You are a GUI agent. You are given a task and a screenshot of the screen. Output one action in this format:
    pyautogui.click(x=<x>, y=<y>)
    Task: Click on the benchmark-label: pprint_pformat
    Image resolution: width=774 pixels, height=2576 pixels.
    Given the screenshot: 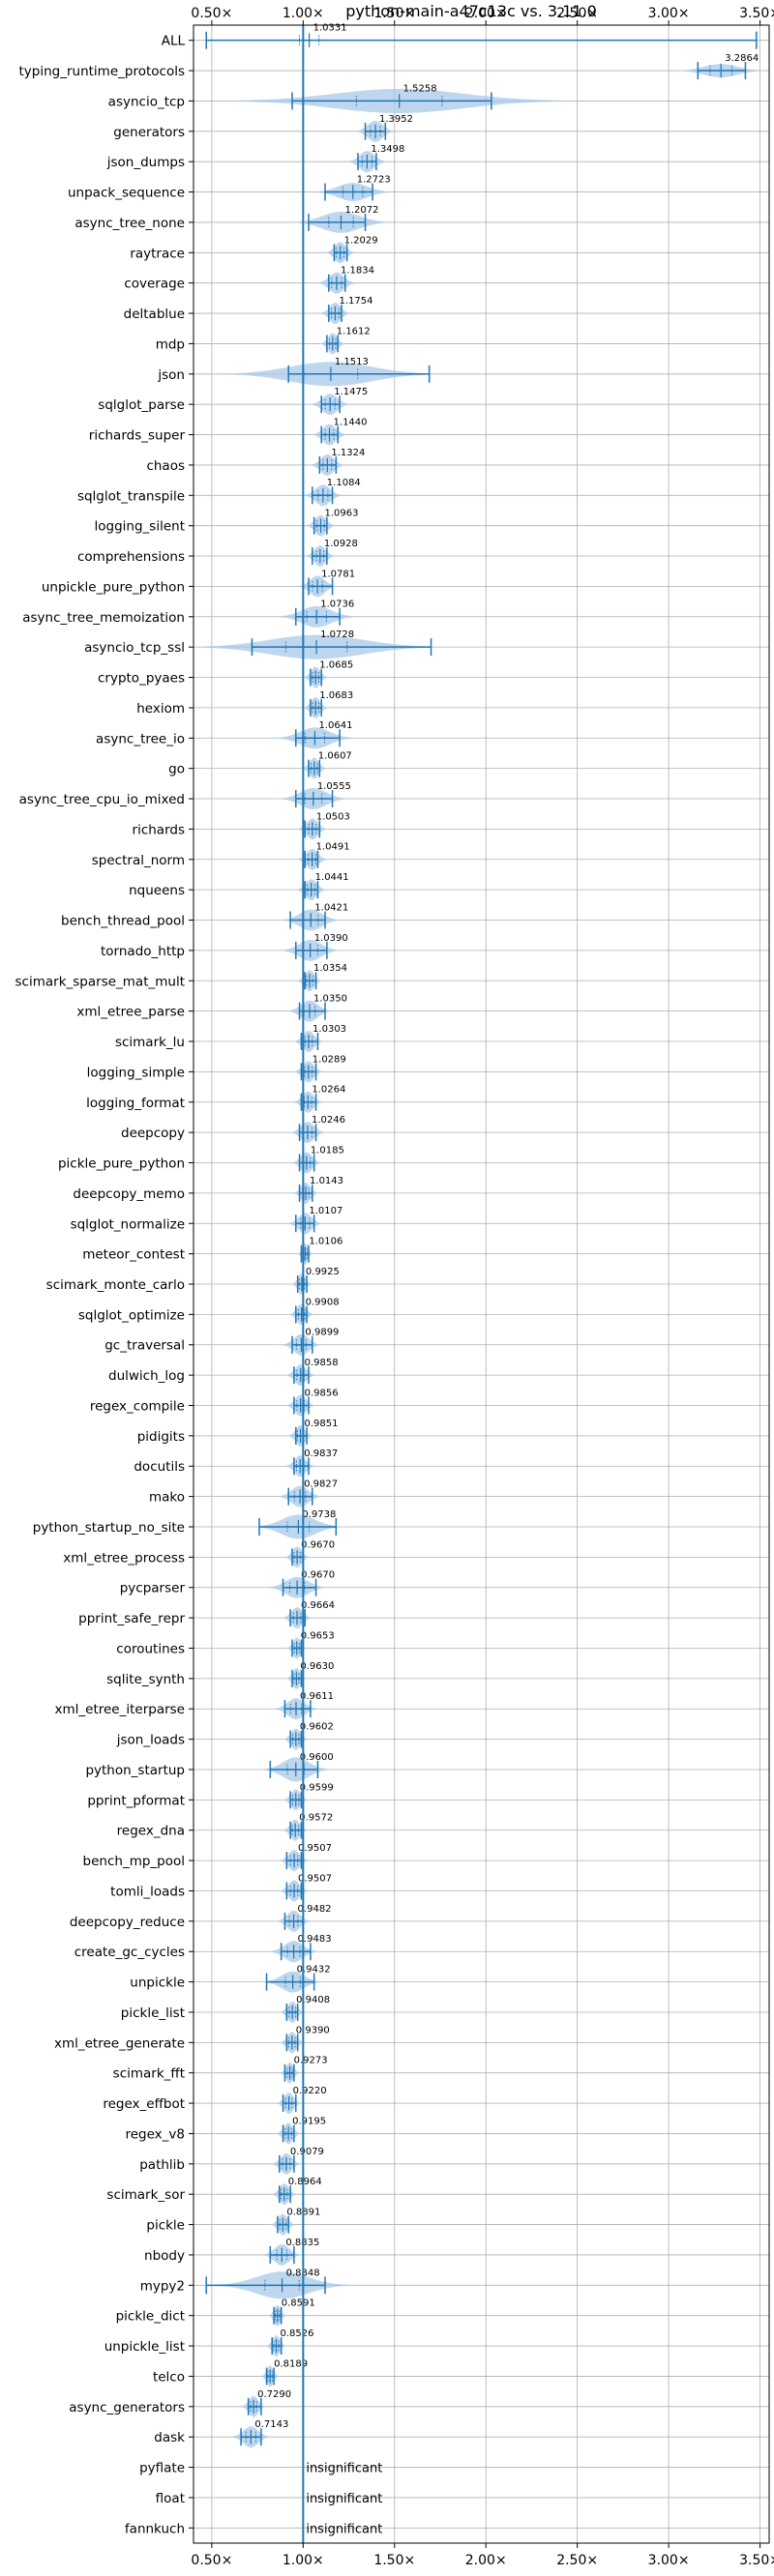 What is the action you would take?
    pyautogui.click(x=136, y=1800)
    